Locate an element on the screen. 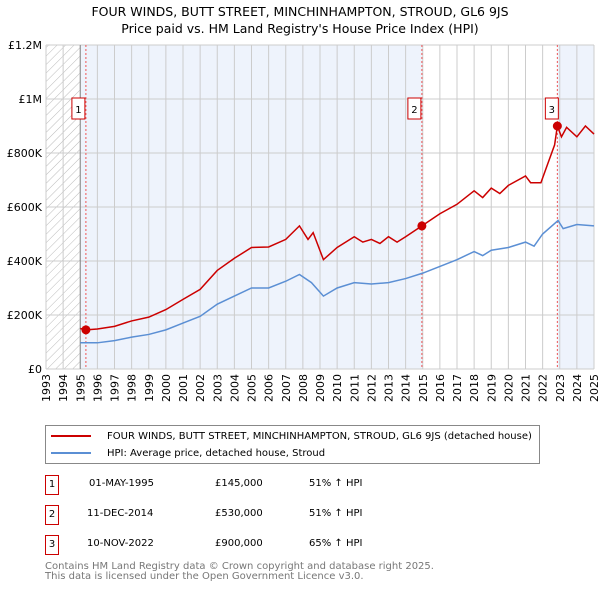 The width and height of the screenshot is (600, 590). legend-swatch-red is located at coordinates (71, 436).